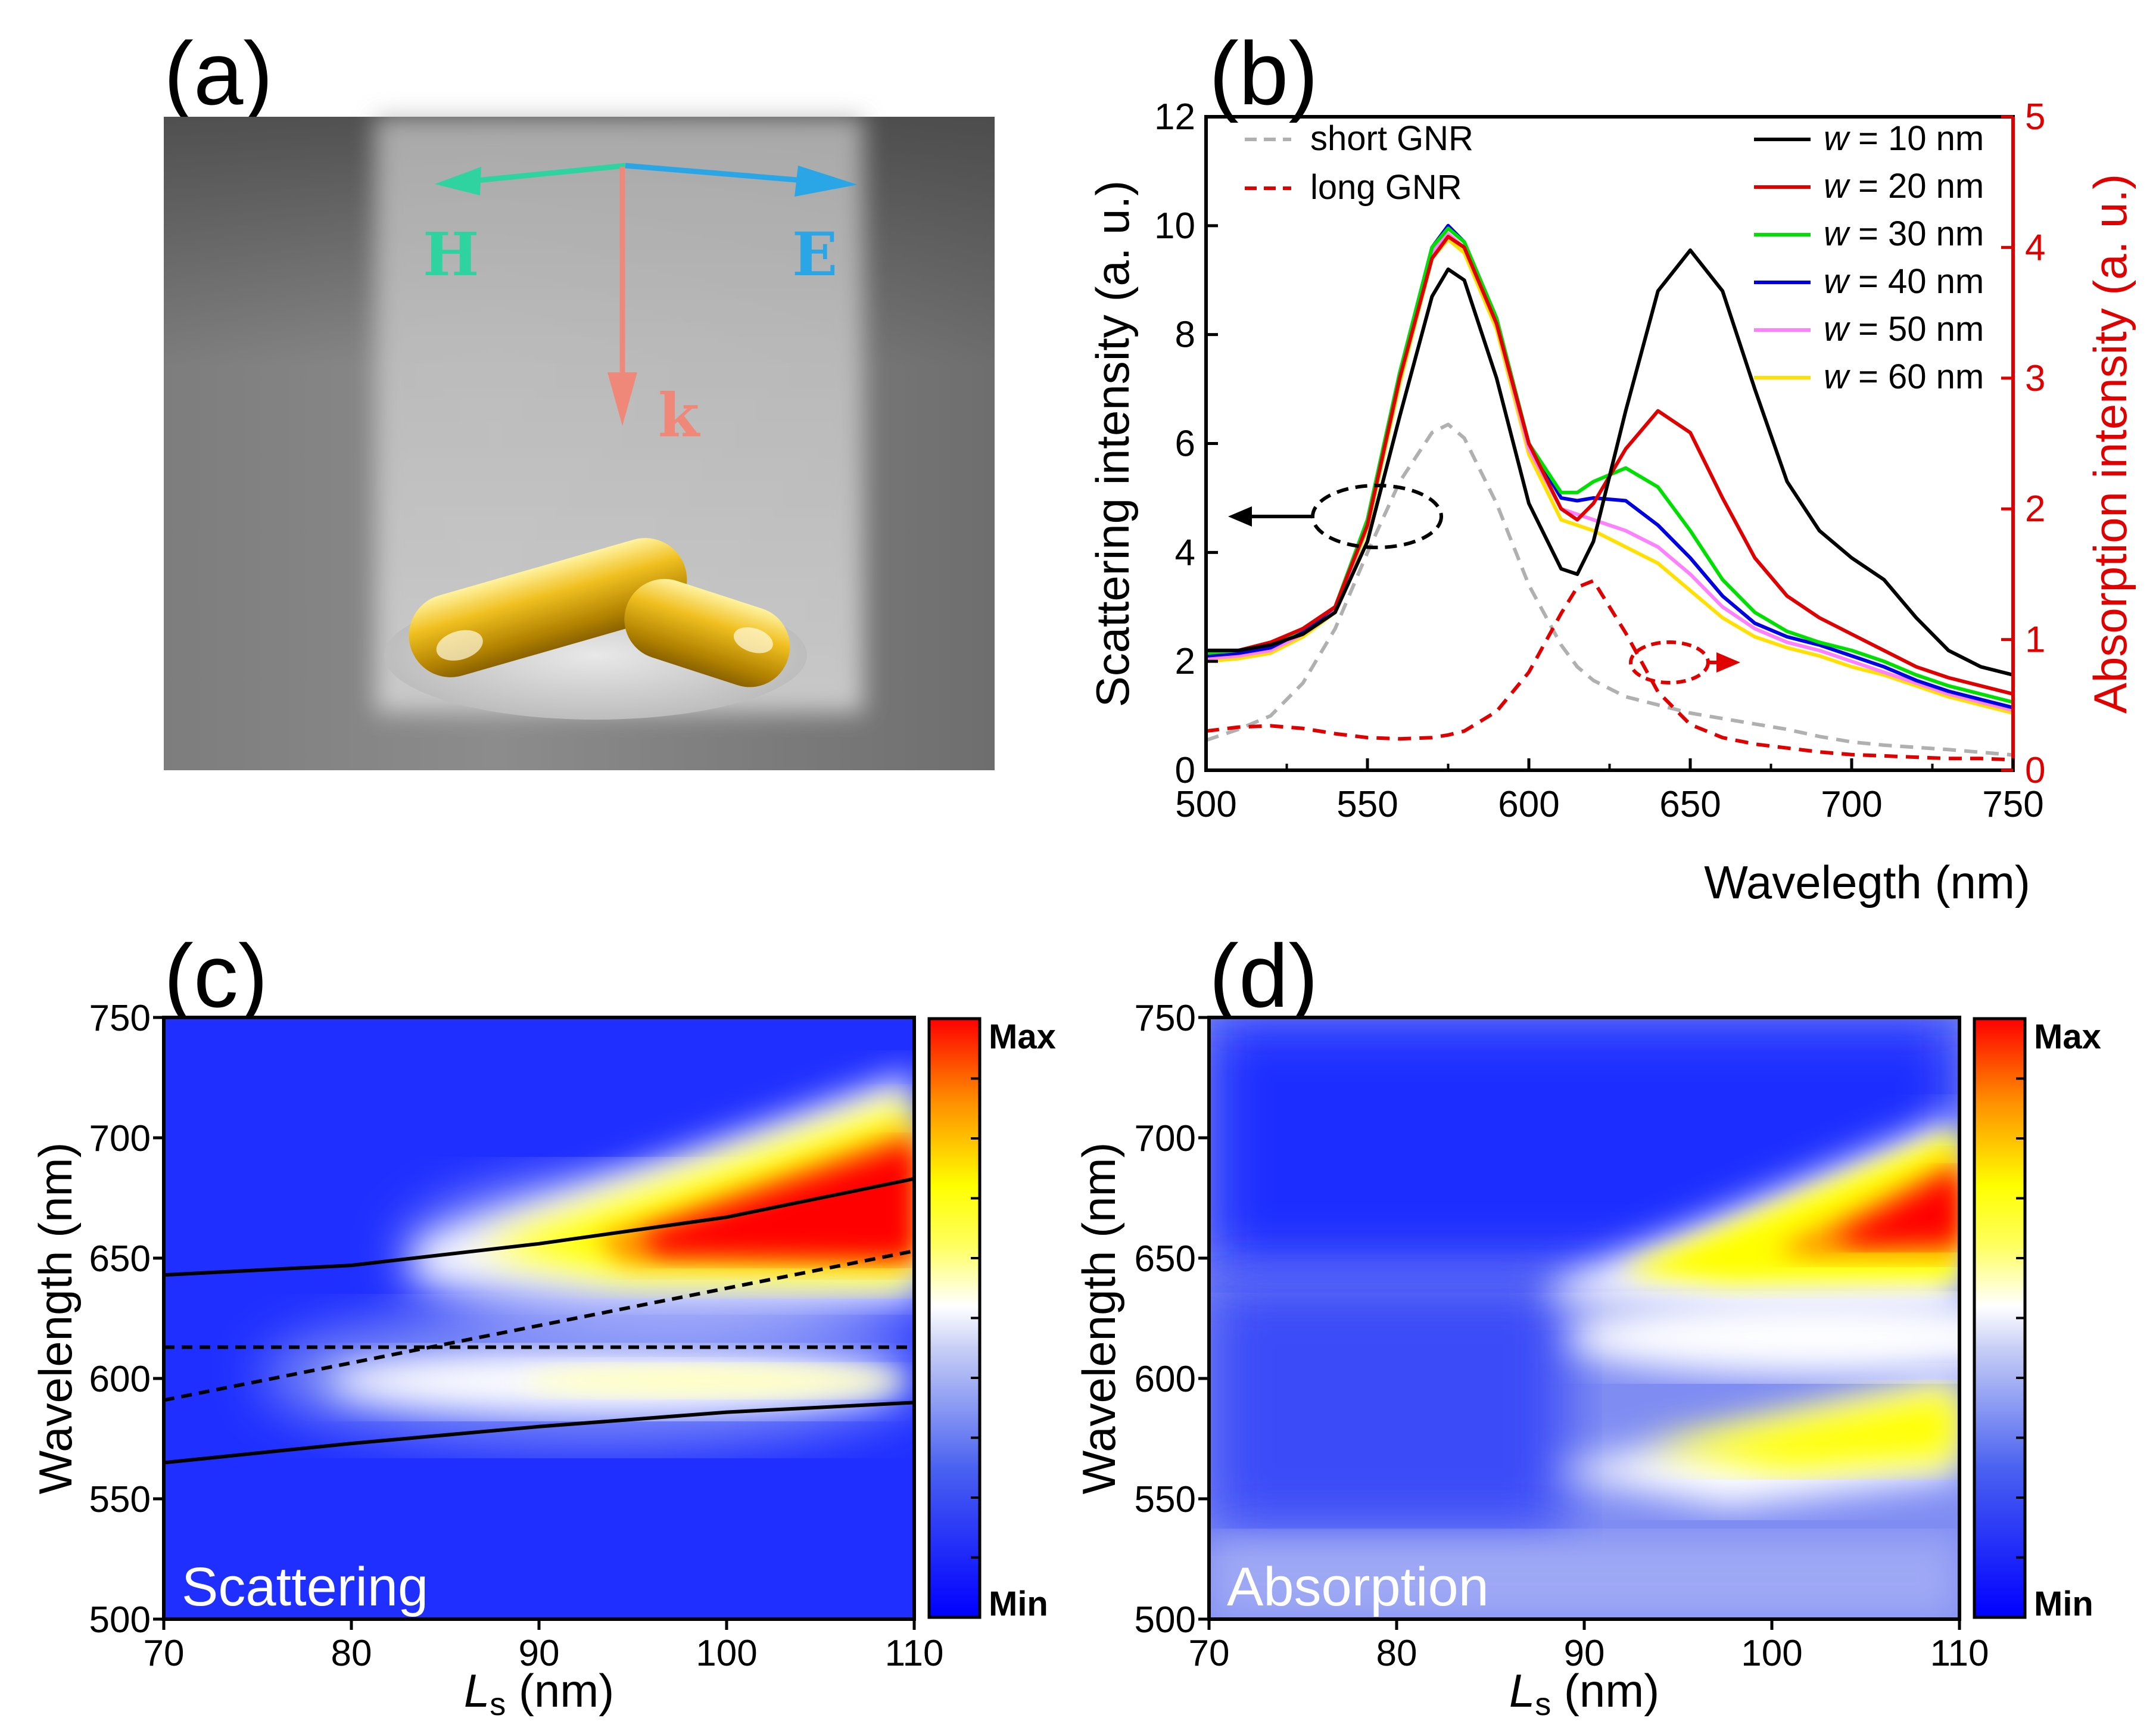  I want to click on k-arrow, so click(622, 296).